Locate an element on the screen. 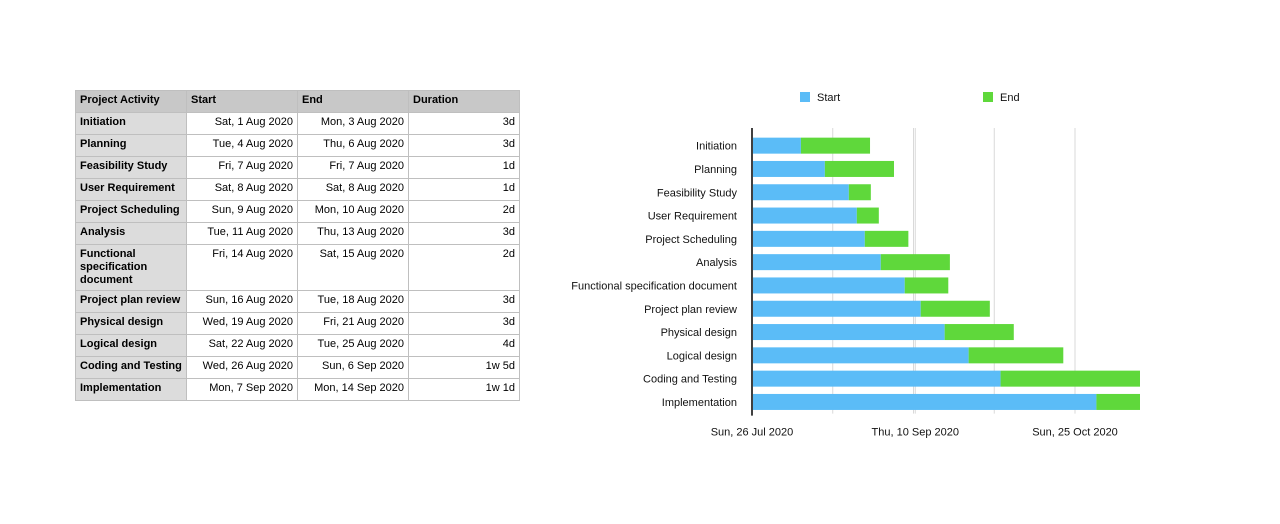 This screenshot has width=1280, height=524. legend-label: End is located at coordinates (1010, 98).